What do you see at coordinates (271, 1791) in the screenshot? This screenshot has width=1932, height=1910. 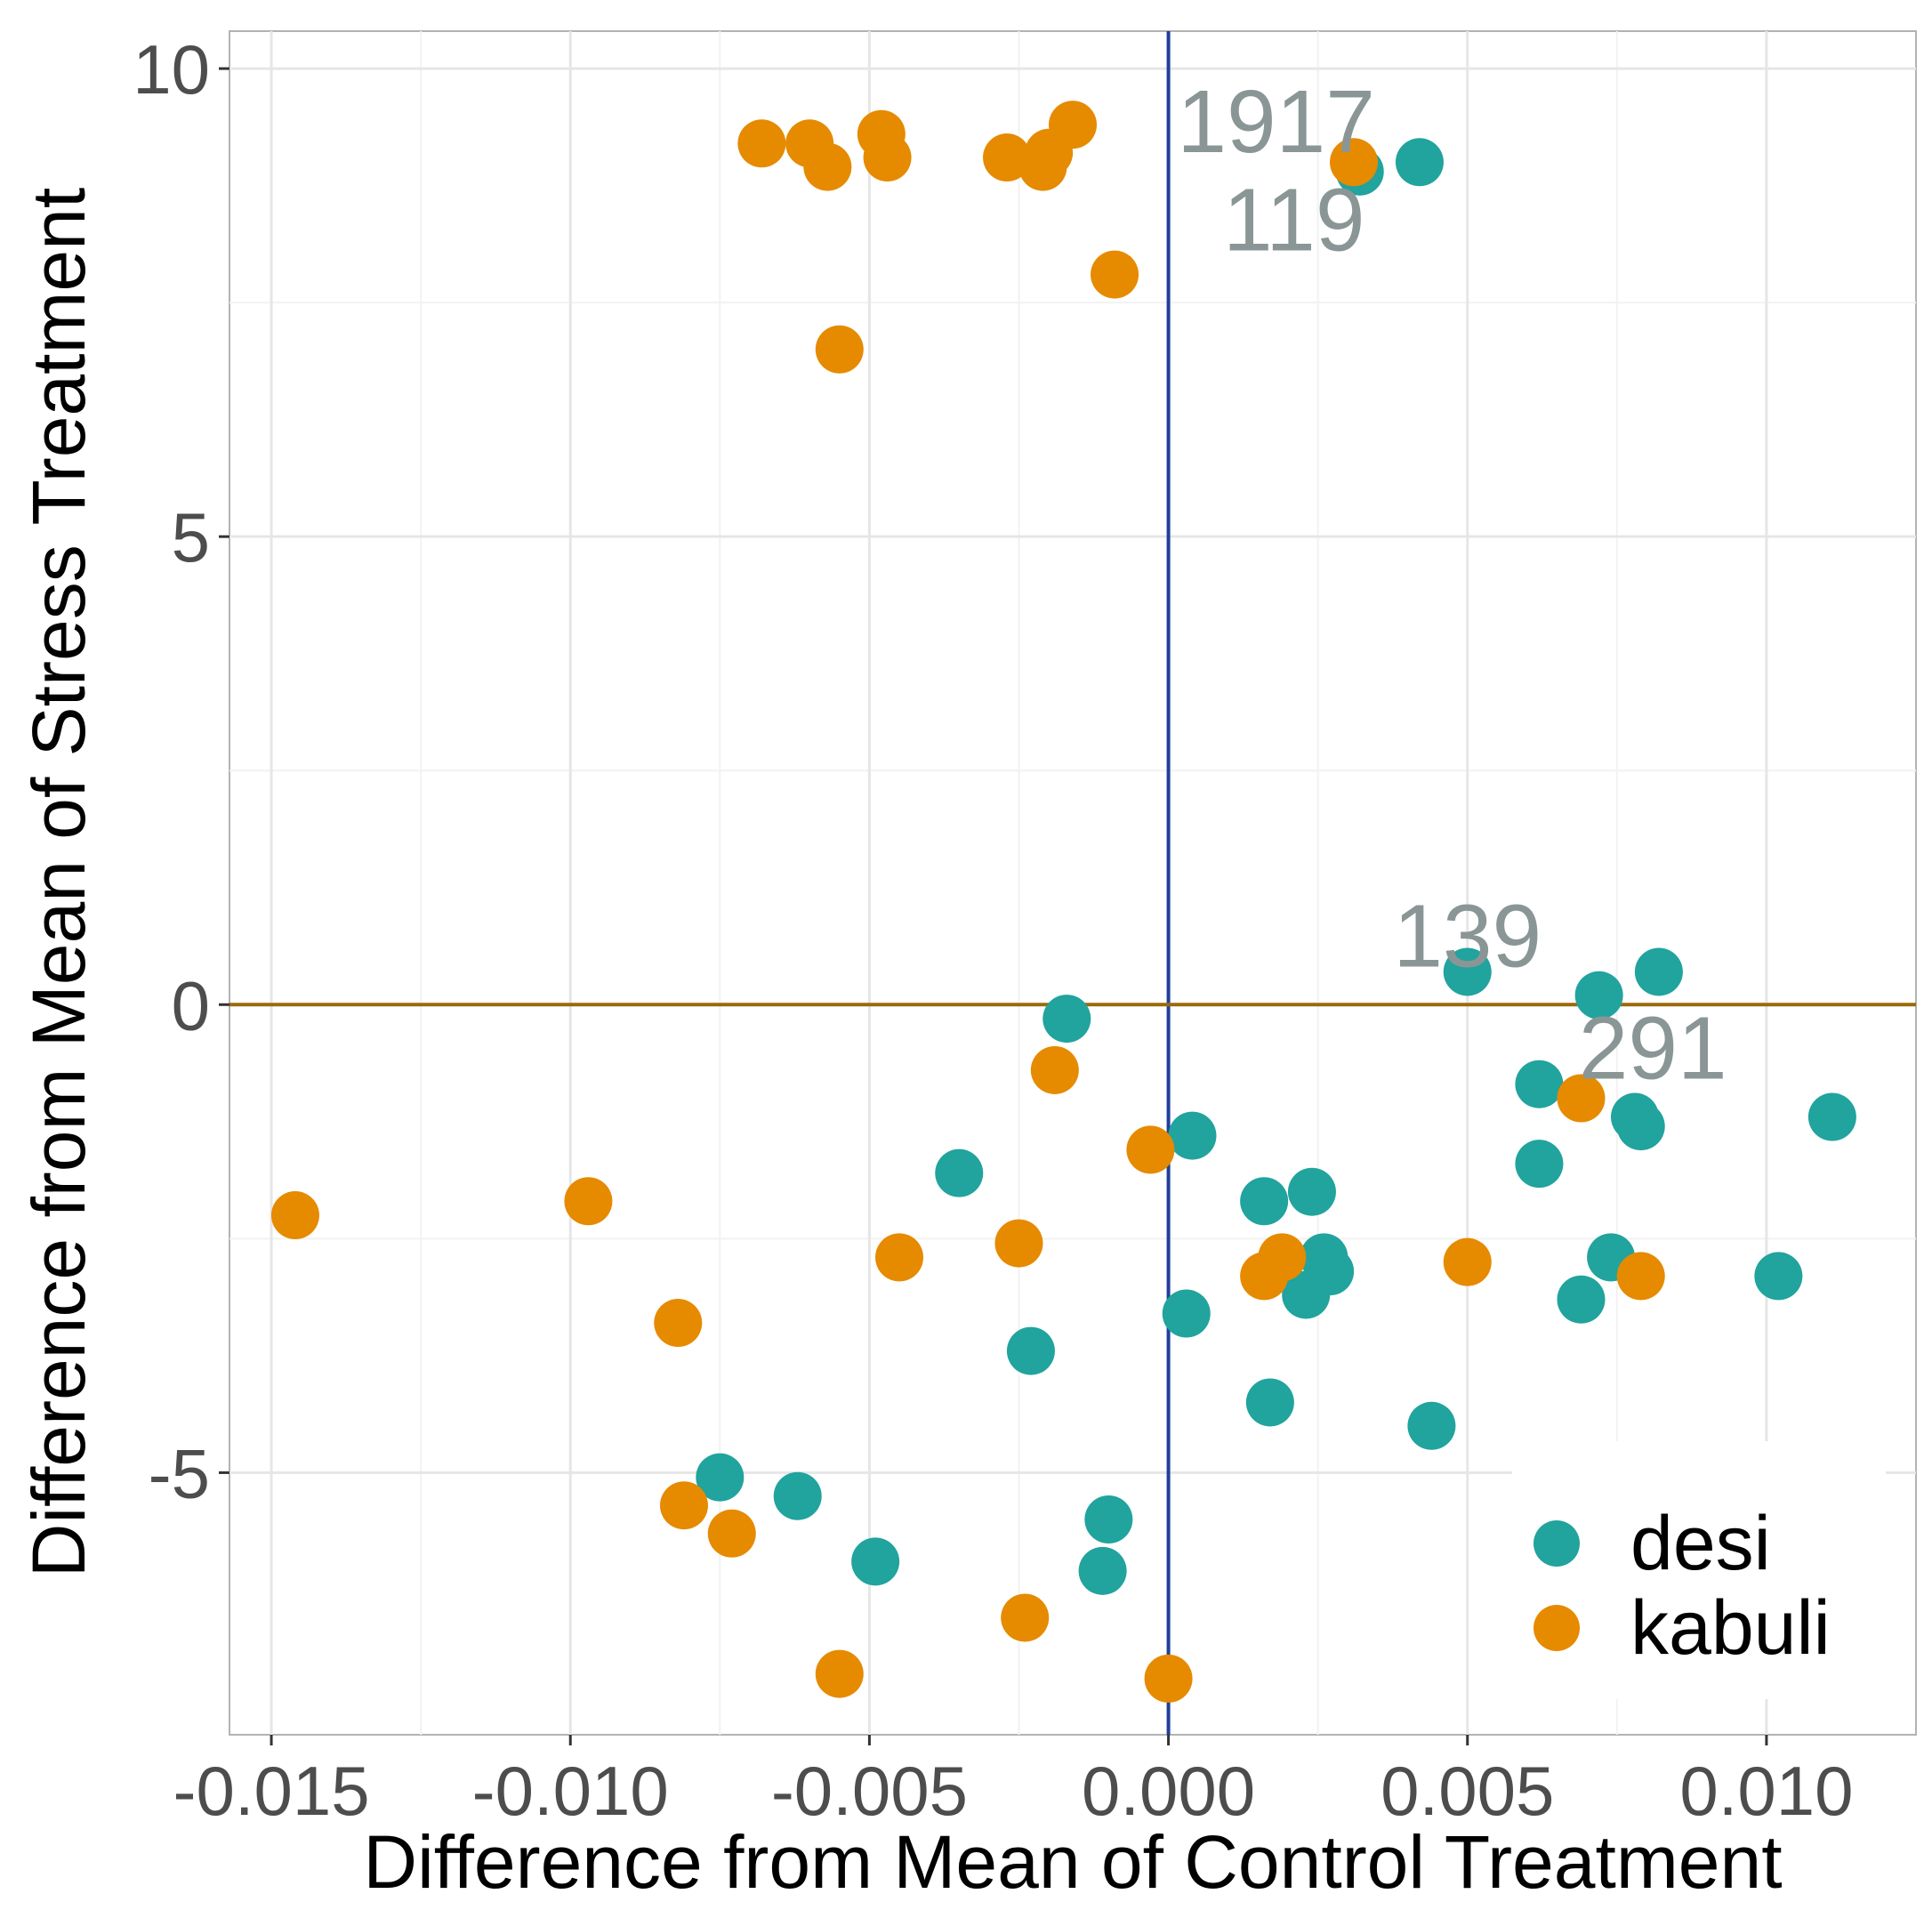 I see `x-tick-label: -0.015` at bounding box center [271, 1791].